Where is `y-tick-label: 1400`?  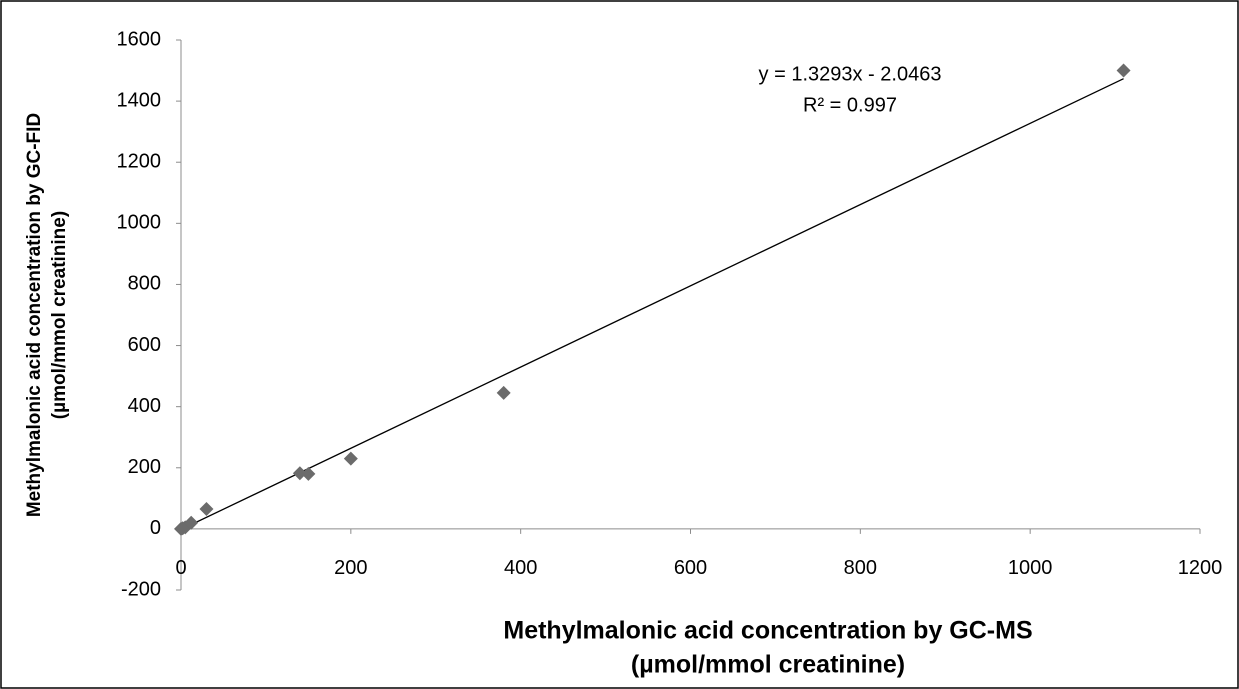 y-tick-label: 1400 is located at coordinates (139, 100).